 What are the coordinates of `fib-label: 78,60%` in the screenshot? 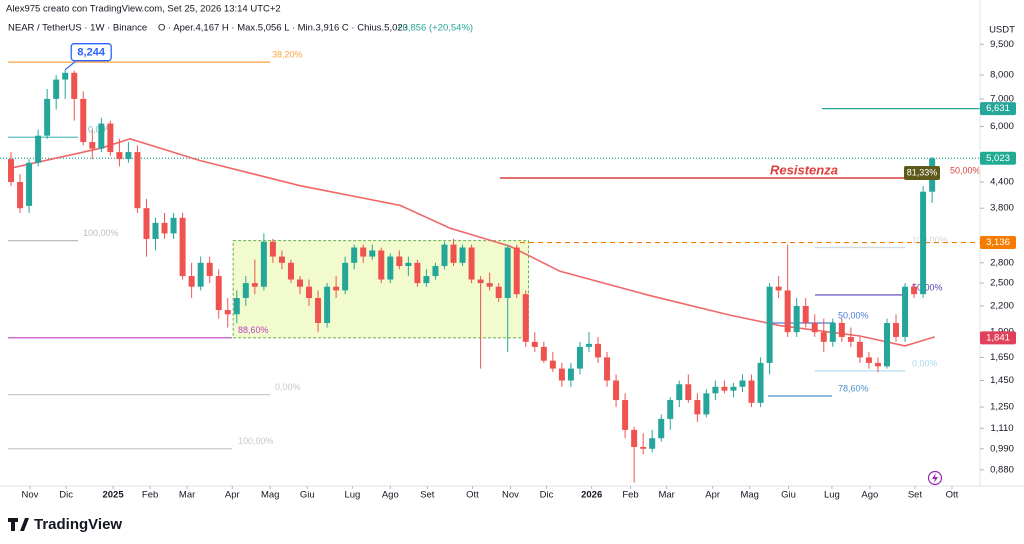 It's located at (853, 388).